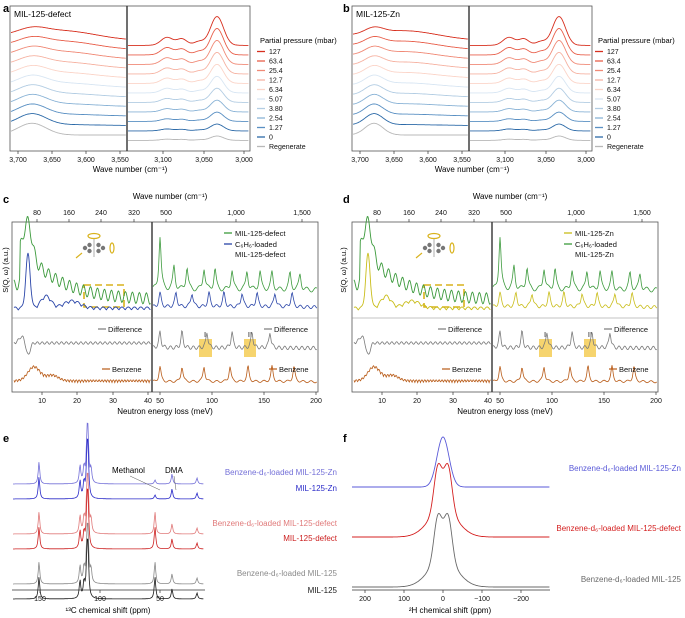  What do you see at coordinates (360, 160) in the screenshot?
I see `ir-tick-label: 3,700` at bounding box center [360, 160].